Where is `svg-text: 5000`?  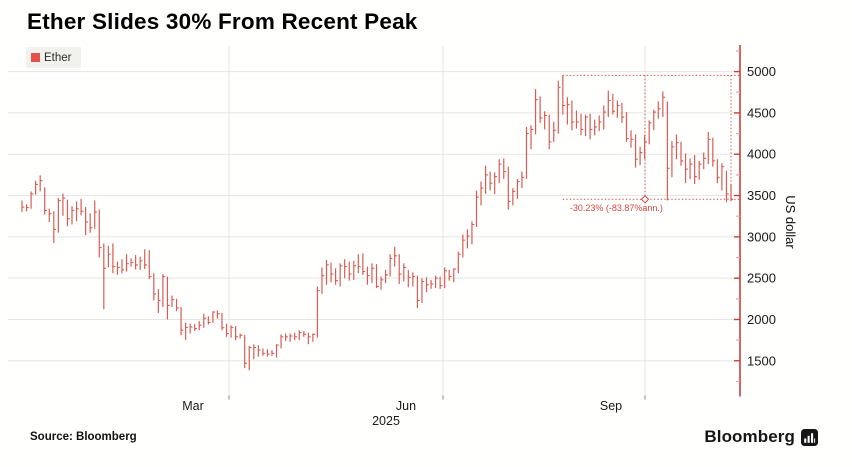
svg-text: 5000 is located at coordinates (761, 71).